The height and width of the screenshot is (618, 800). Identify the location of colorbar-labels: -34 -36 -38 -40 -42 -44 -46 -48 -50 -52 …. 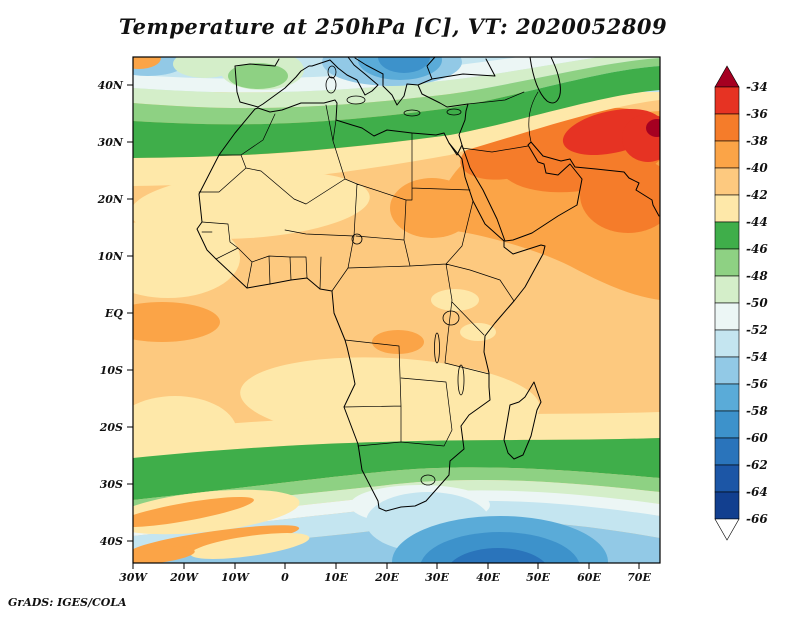
(757, 303).